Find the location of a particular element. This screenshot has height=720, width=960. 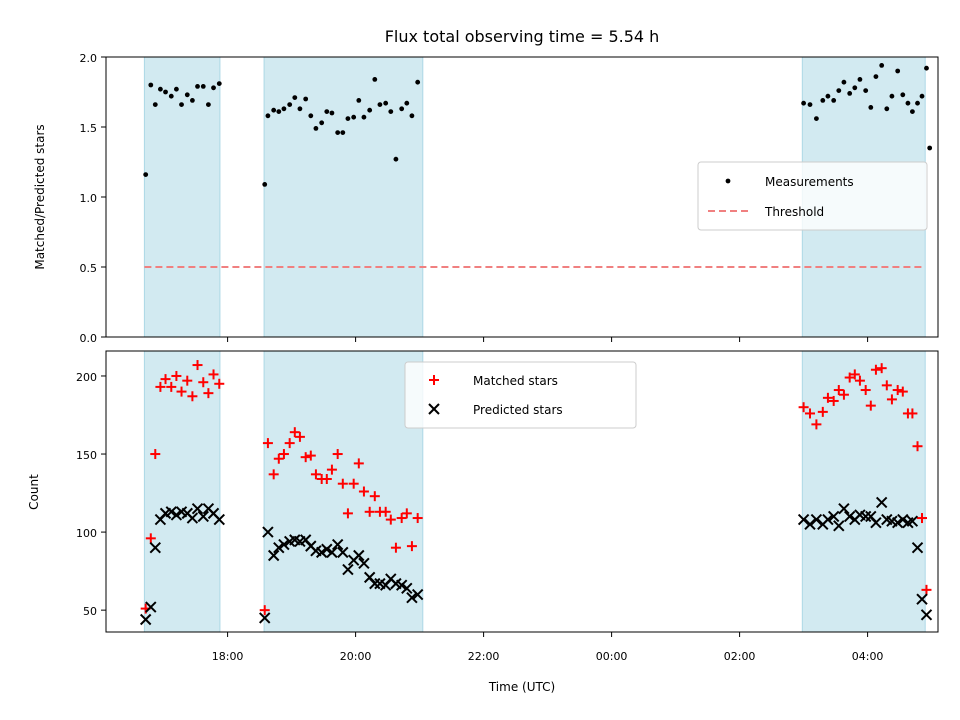

bottom-ytick-label-2: 150 is located at coordinates (86, 455).